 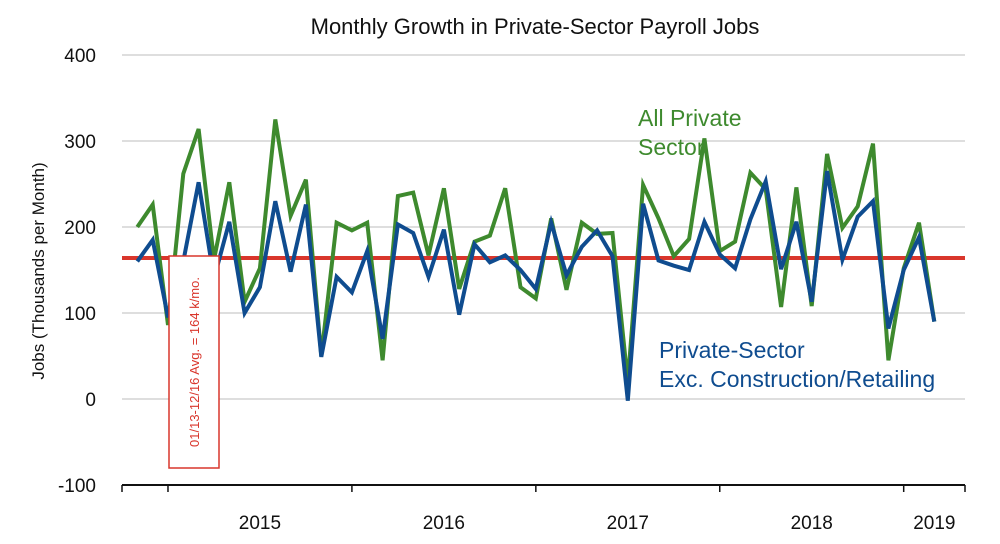 What do you see at coordinates (90, 400) in the screenshot?
I see `y-tick-label: 0` at bounding box center [90, 400].